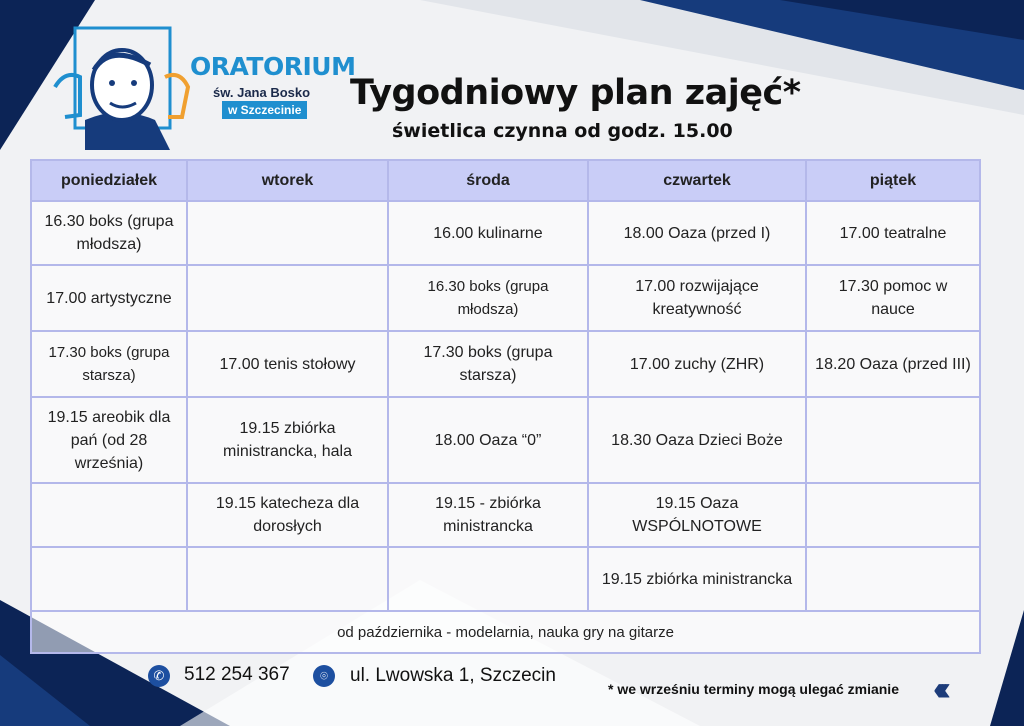  I want to click on day-header: środa, so click(488, 180).